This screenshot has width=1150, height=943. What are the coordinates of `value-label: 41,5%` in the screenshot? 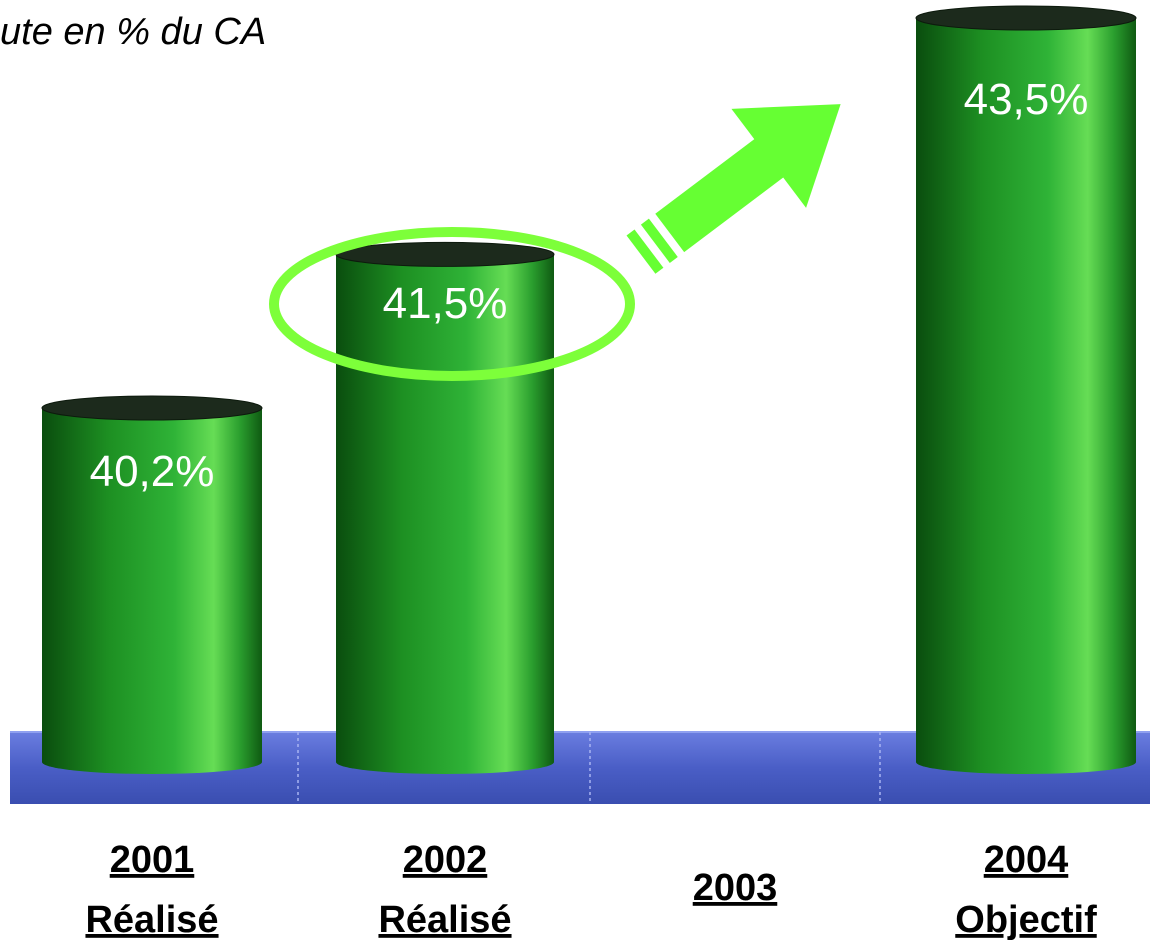 It's located at (445, 303).